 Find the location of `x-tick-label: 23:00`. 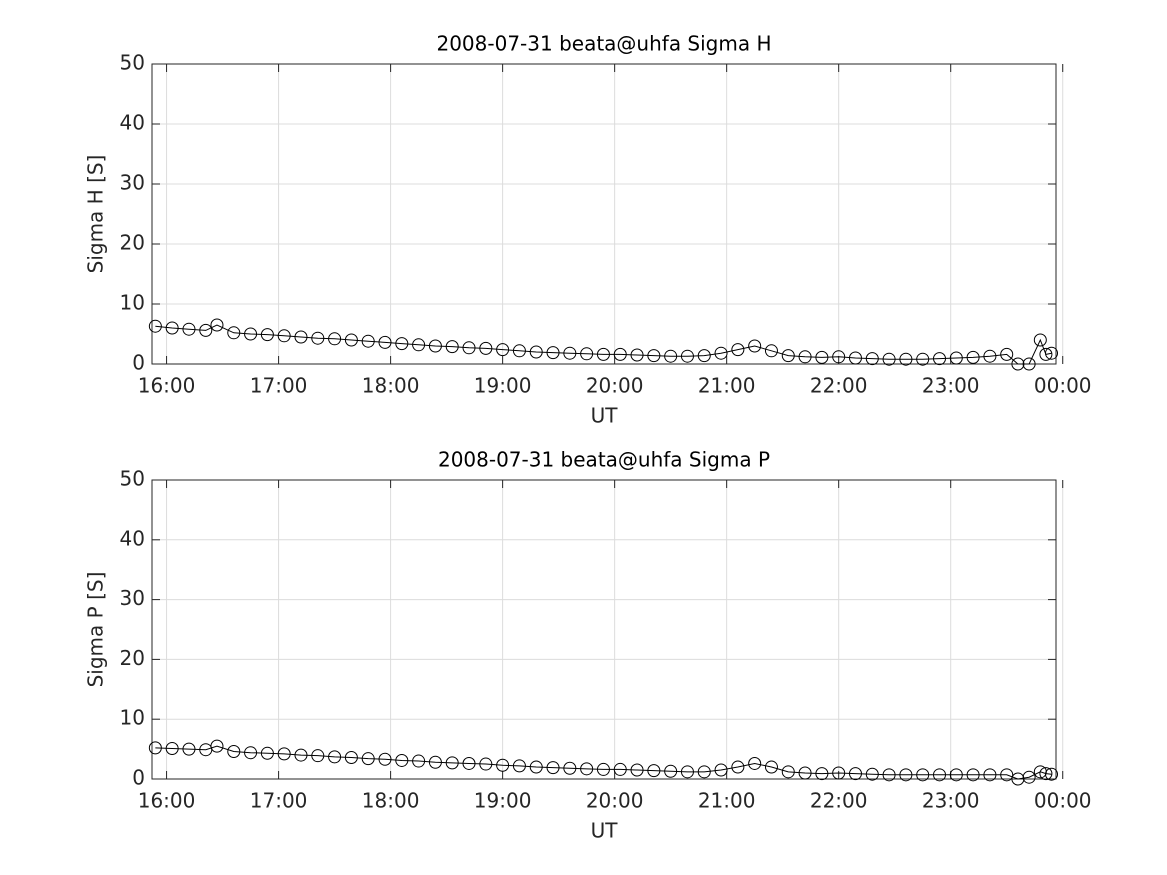

x-tick-label: 23:00 is located at coordinates (951, 386).